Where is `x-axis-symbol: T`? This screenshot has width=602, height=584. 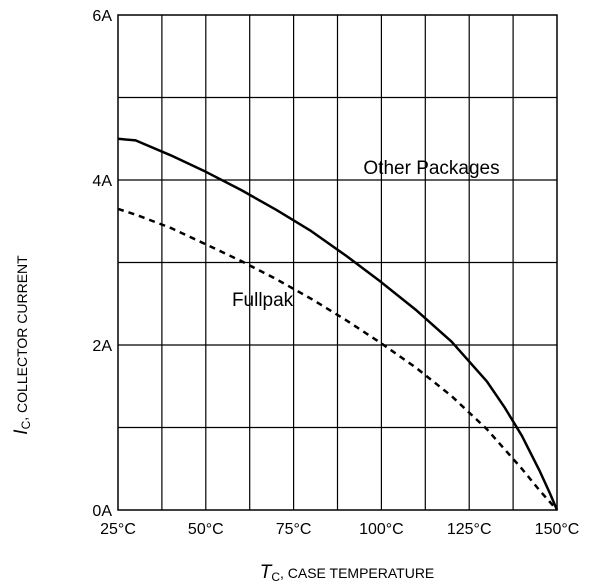
x-axis-symbol: T is located at coordinates (266, 572).